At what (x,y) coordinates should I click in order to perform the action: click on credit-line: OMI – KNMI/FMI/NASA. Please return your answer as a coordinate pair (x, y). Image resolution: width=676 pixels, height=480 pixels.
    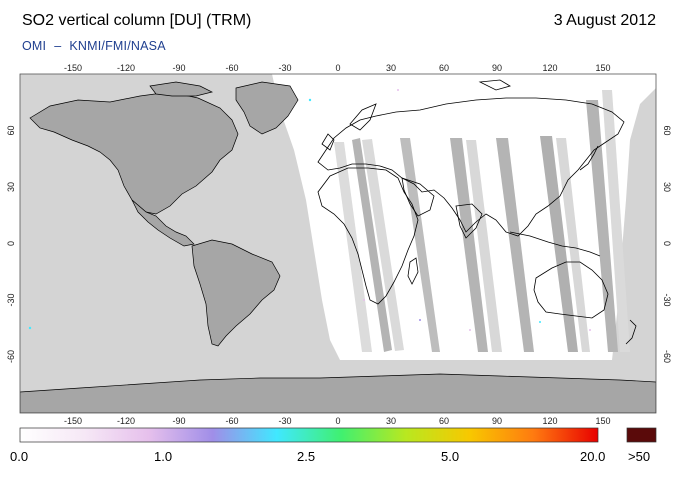
    Looking at the image, I should click on (94, 46).